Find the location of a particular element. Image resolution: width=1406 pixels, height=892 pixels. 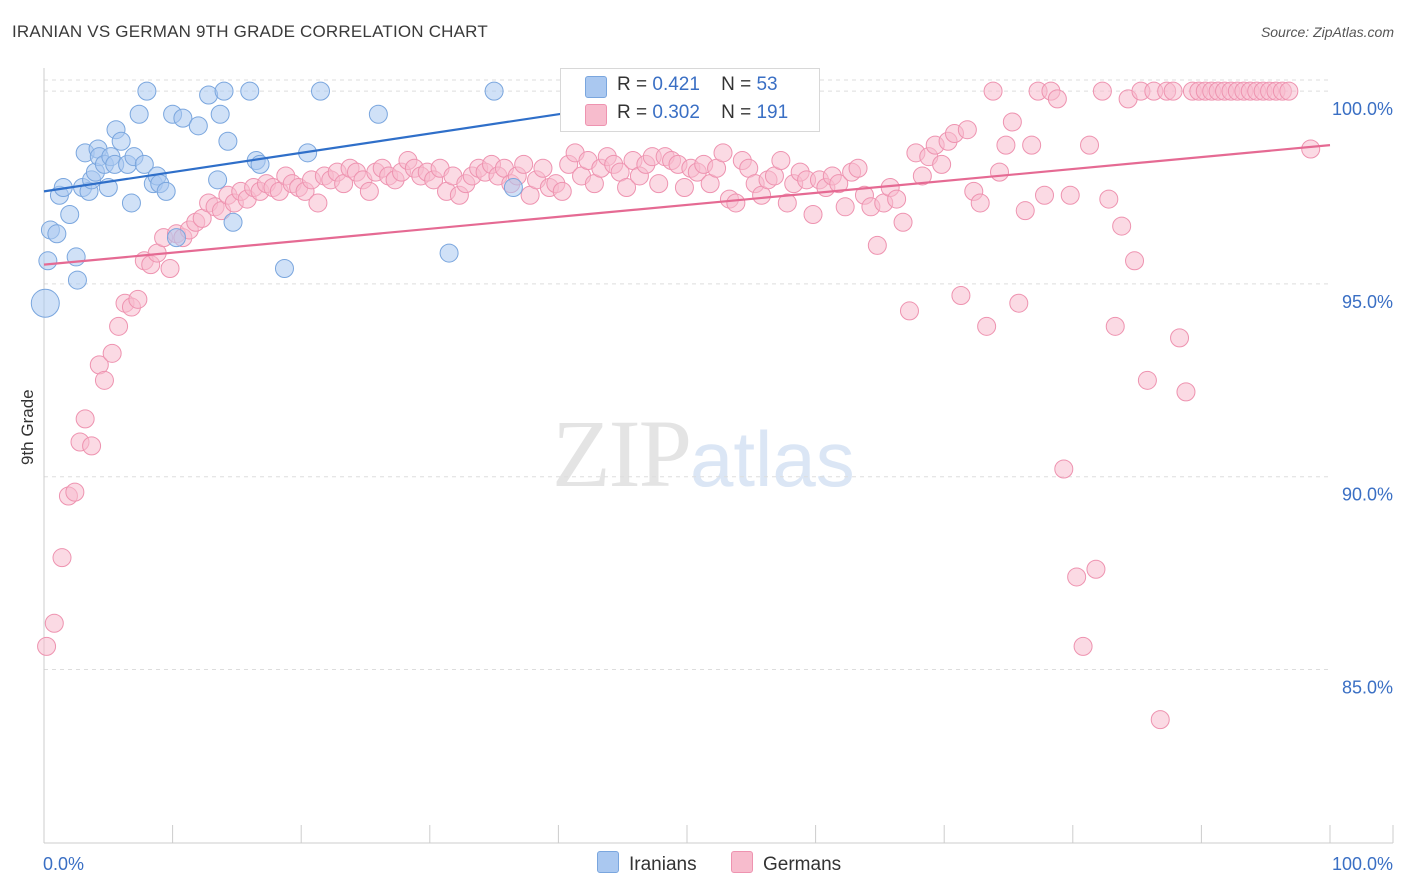

watermark: ZIPatlas is located at coordinates (703, 453).